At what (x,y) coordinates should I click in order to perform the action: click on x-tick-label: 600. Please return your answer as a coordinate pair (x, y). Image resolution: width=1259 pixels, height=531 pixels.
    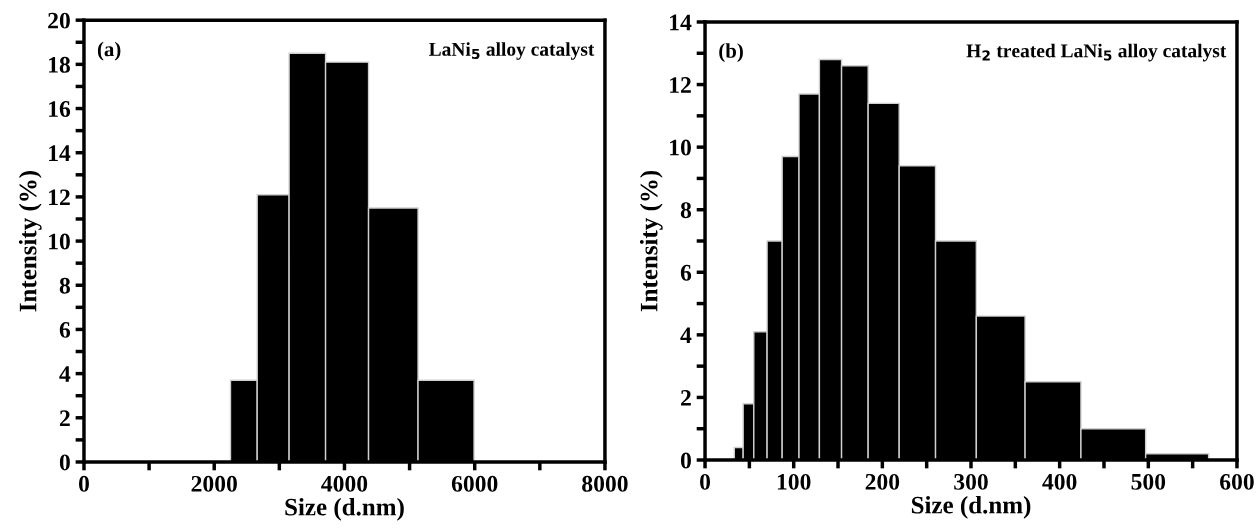
    Looking at the image, I should click on (1237, 481).